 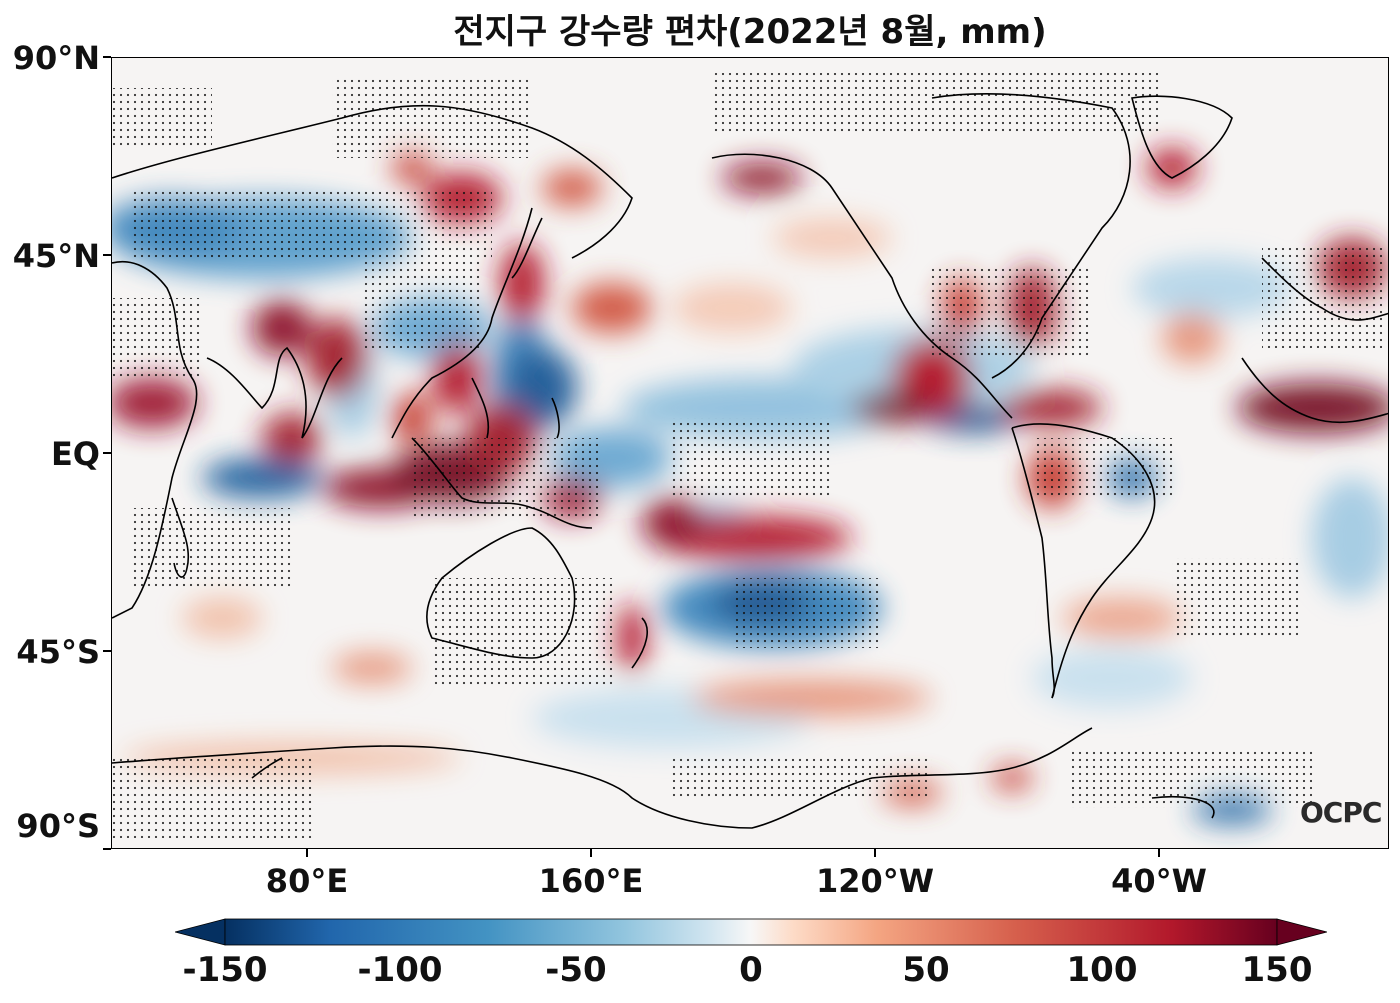 What do you see at coordinates (1159, 881) in the screenshot?
I see `lon-label-40w: 40°W` at bounding box center [1159, 881].